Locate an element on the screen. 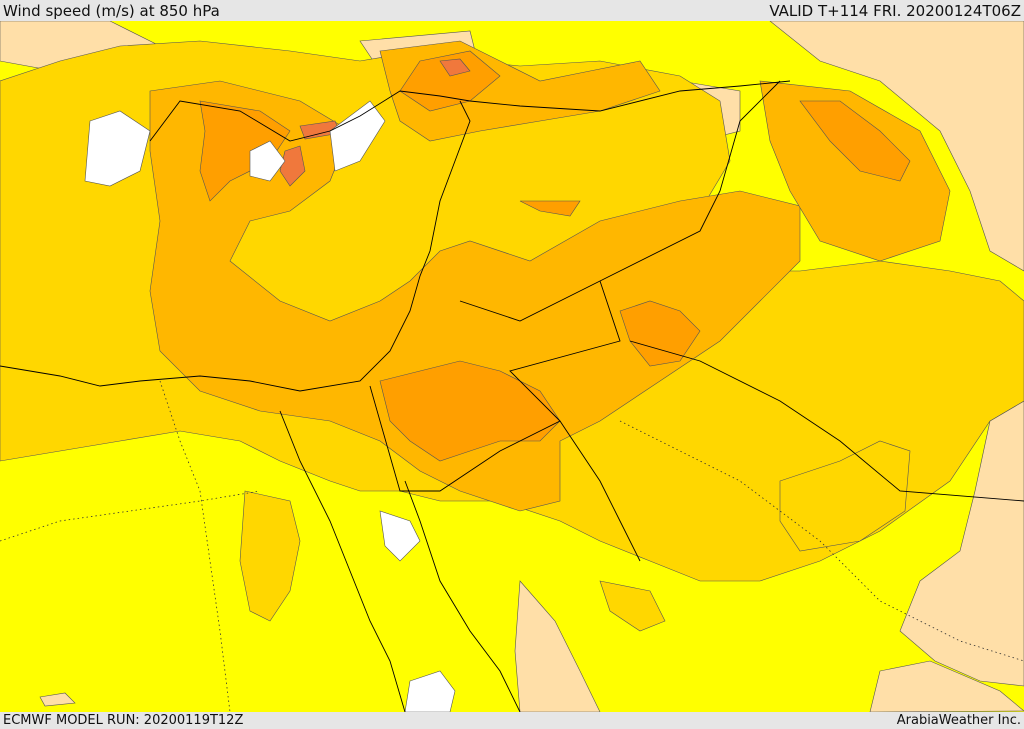 This screenshot has width=1024, height=729. calm-patch-west is located at coordinates (117, 148).